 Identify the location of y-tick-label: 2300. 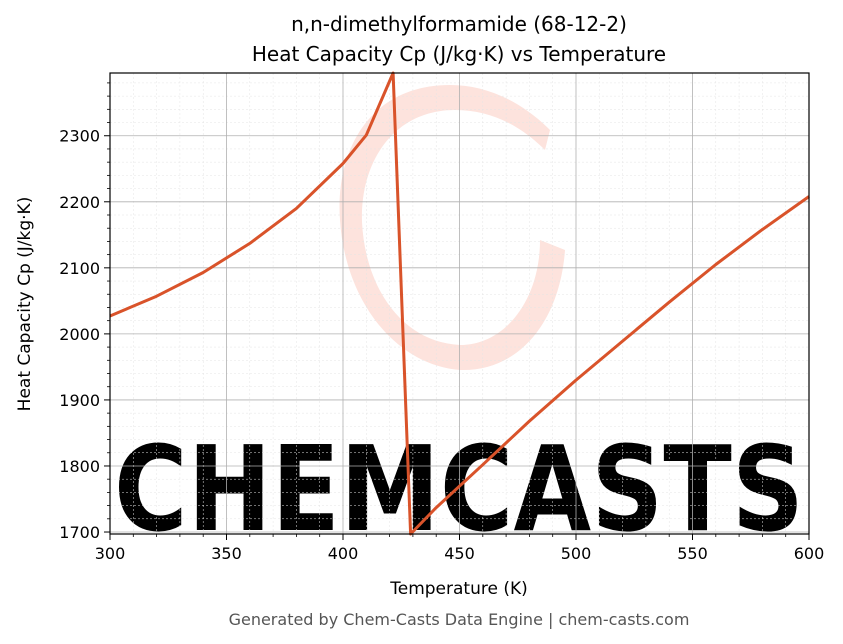
(79, 136).